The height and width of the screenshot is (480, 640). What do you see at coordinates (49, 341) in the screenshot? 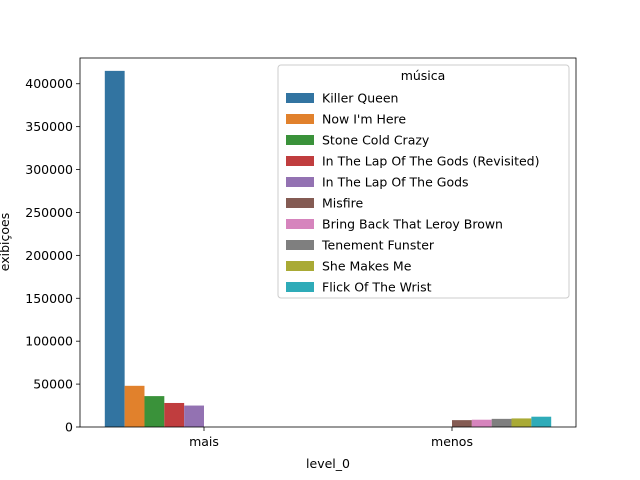
I see `y-tick-label: 100000` at bounding box center [49, 341].